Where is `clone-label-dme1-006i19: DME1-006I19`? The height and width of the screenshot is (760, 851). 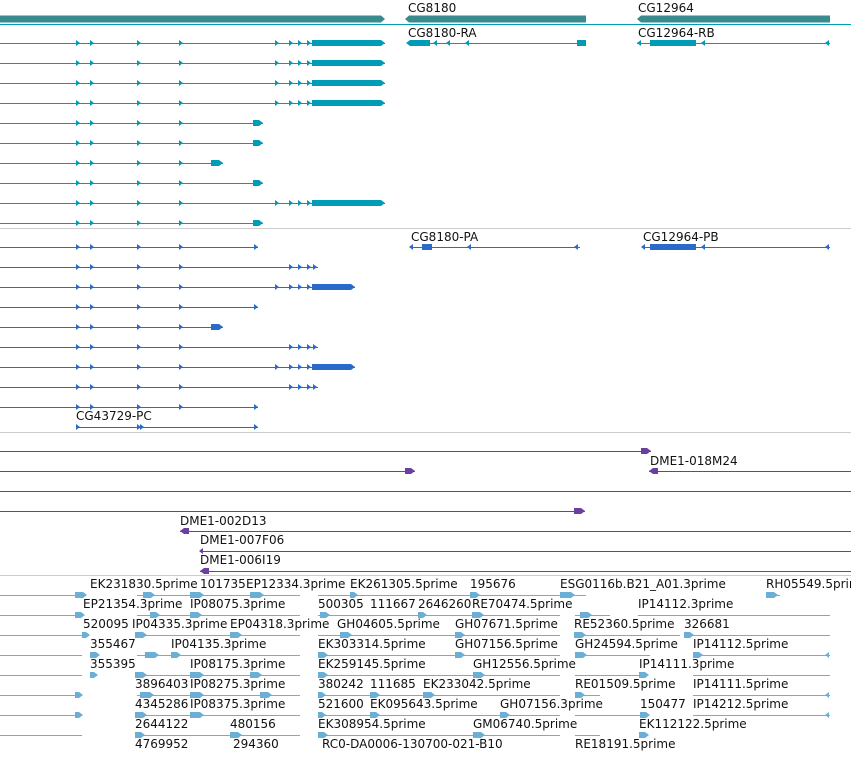 clone-label-dme1-006i19: DME1-006I19 is located at coordinates (240, 560).